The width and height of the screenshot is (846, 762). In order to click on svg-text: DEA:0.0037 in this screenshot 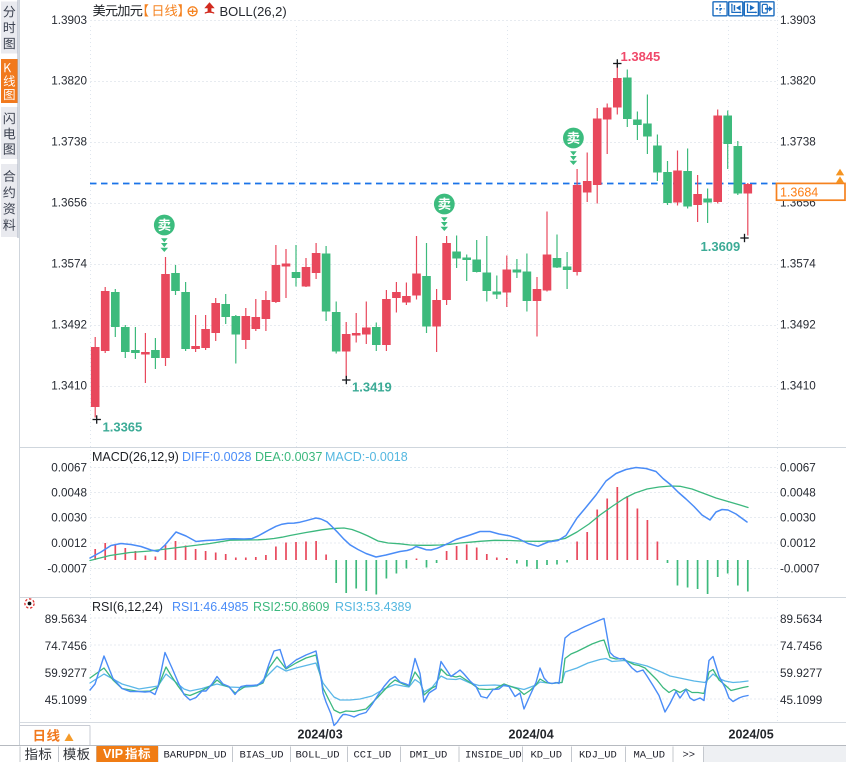, I will do `click(288, 457)`.